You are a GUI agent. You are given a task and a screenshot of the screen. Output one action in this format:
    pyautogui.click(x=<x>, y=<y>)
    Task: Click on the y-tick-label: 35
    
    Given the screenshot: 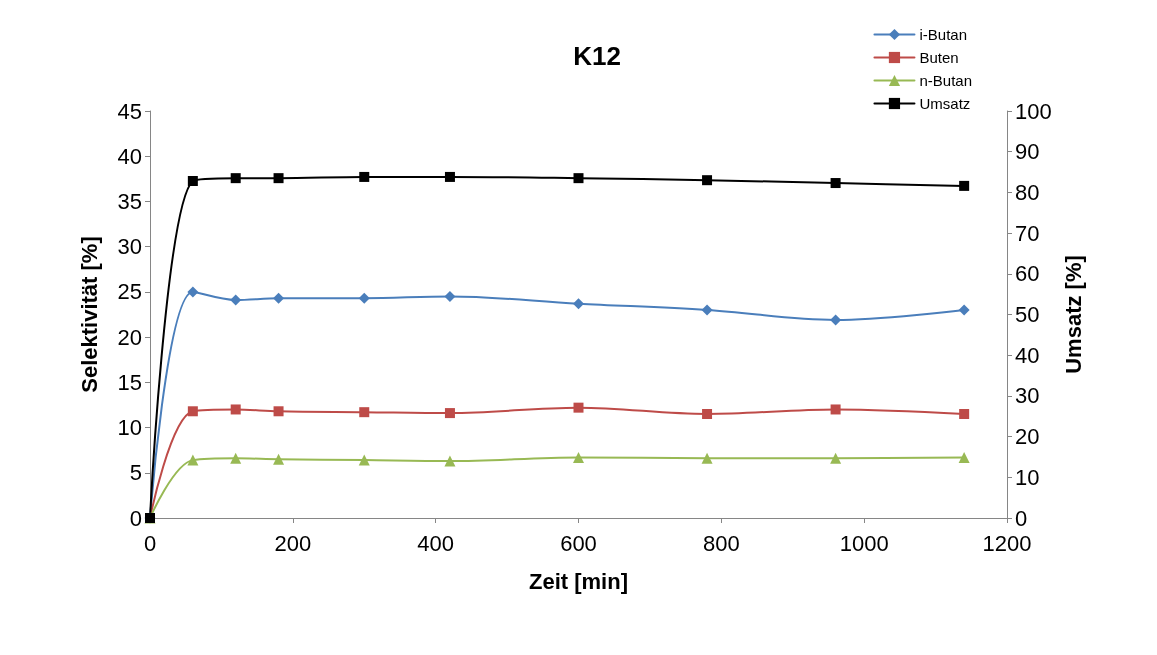 What is the action you would take?
    pyautogui.click(x=129, y=201)
    